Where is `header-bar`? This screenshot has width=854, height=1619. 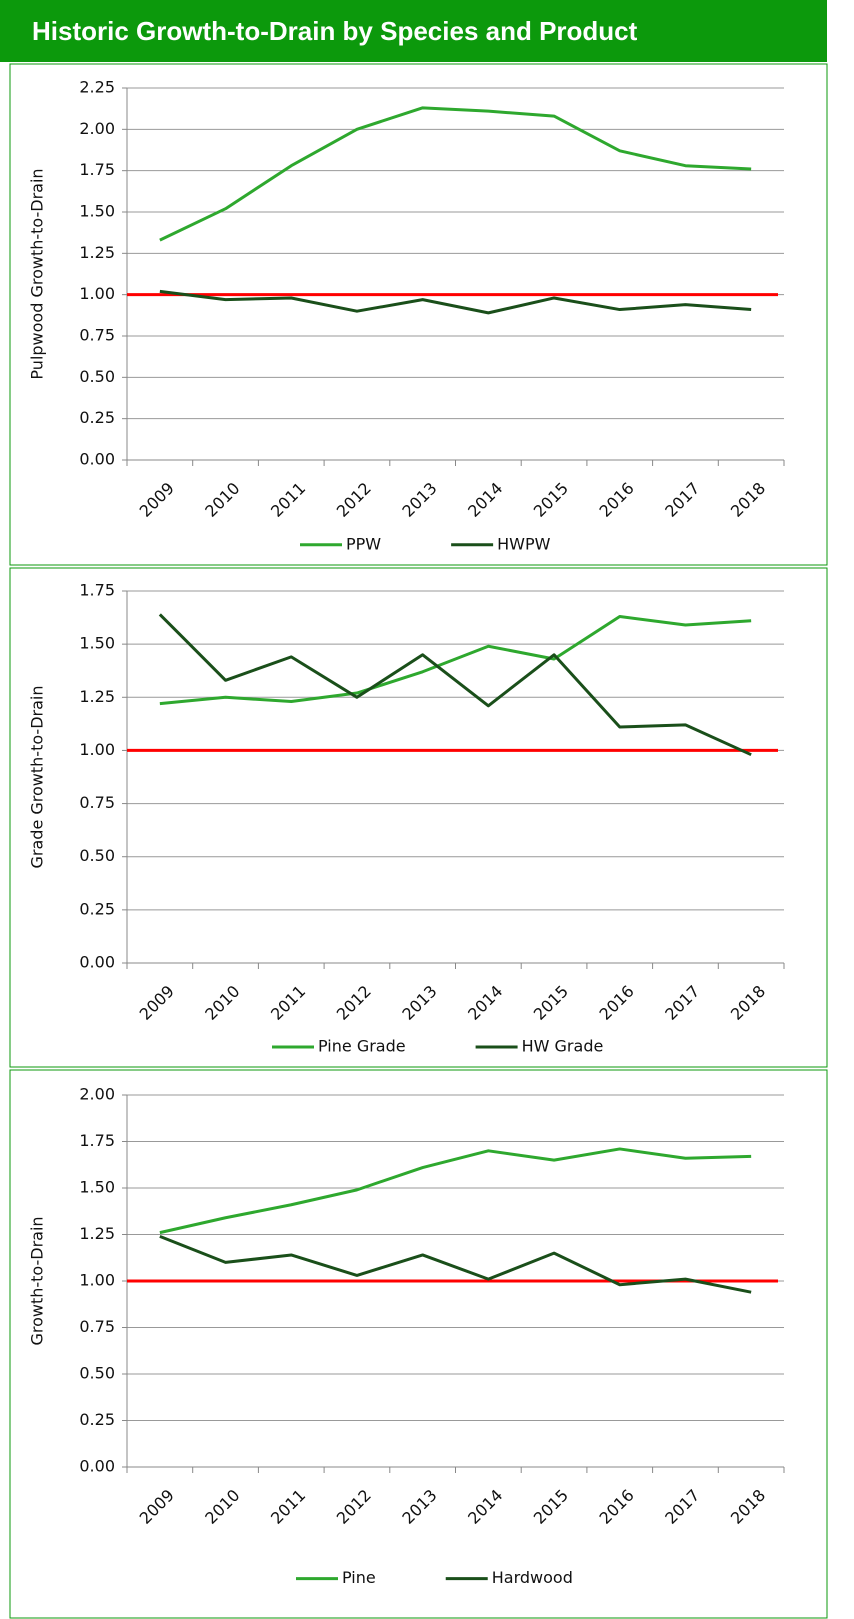
header-bar is located at coordinates (413, 31).